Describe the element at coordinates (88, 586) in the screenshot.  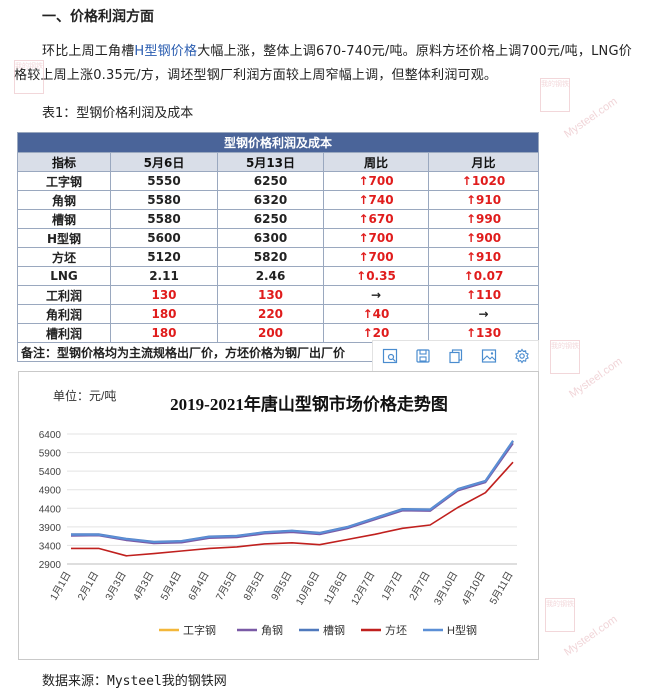
I see `x-tick-label: 2月1日` at that location.